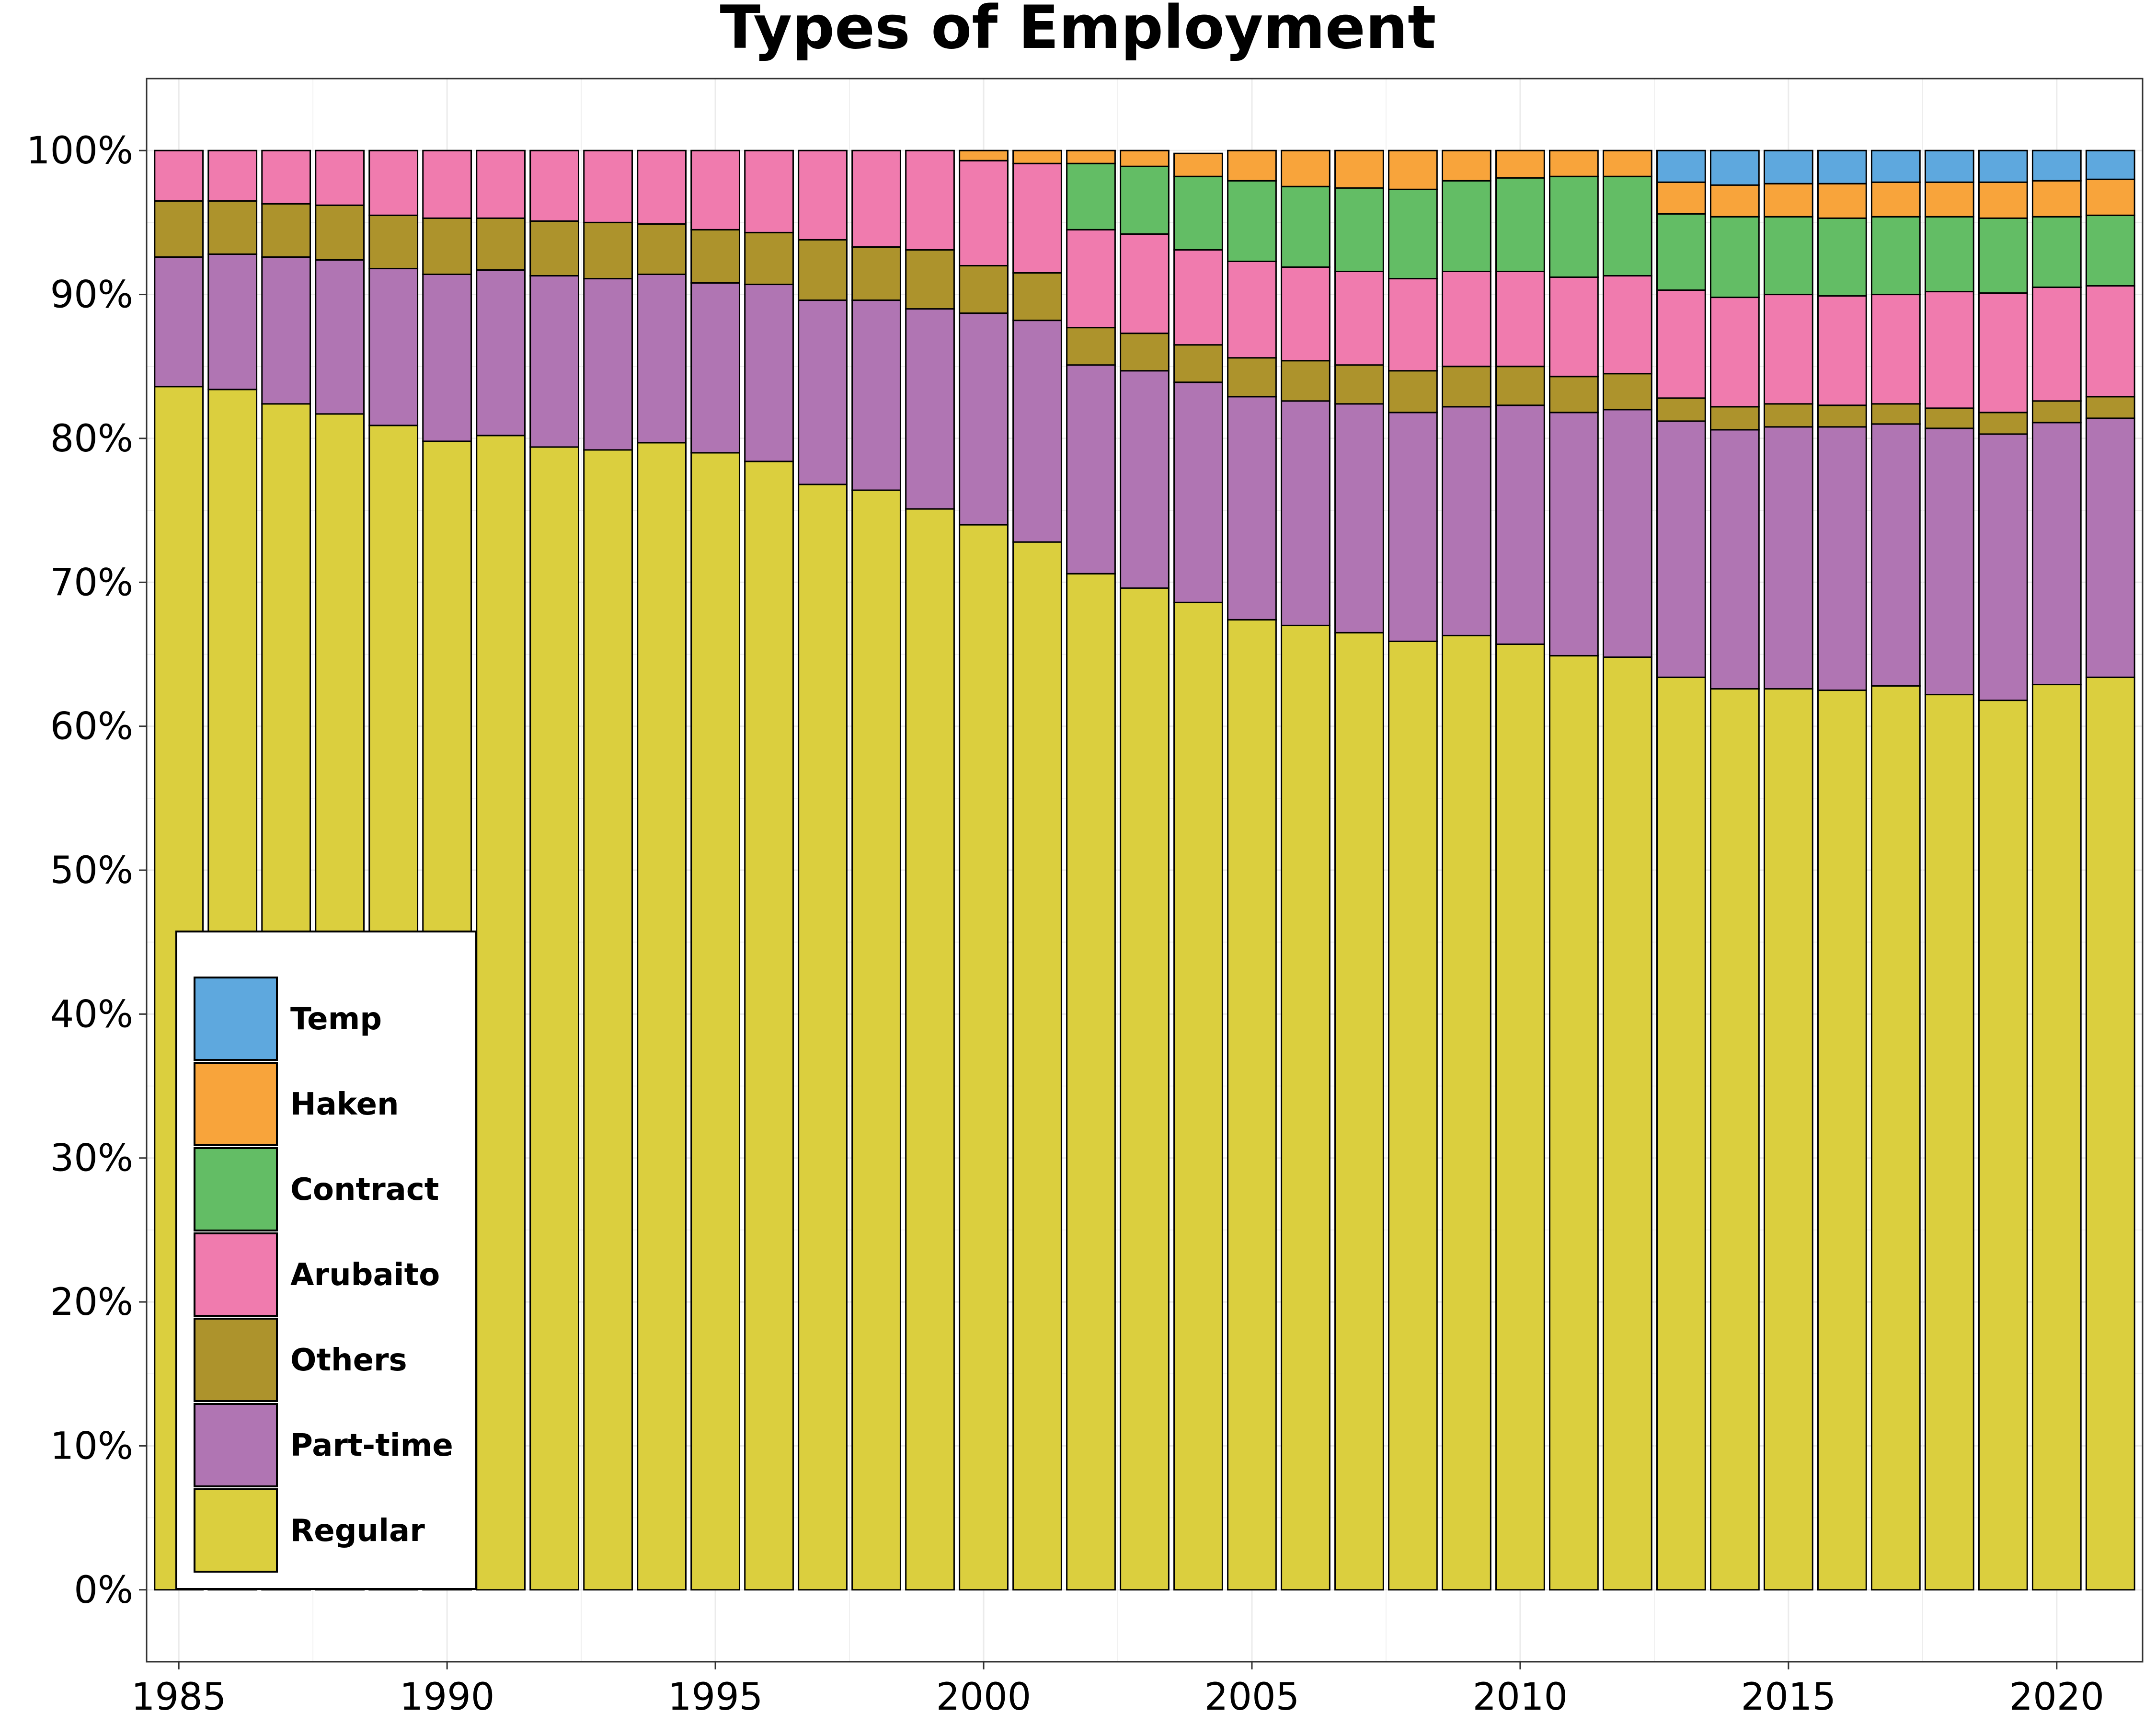 This screenshot has width=2156, height=1725. What do you see at coordinates (1359, 169) in the screenshot?
I see `bar-segment-haken-2007` at bounding box center [1359, 169].